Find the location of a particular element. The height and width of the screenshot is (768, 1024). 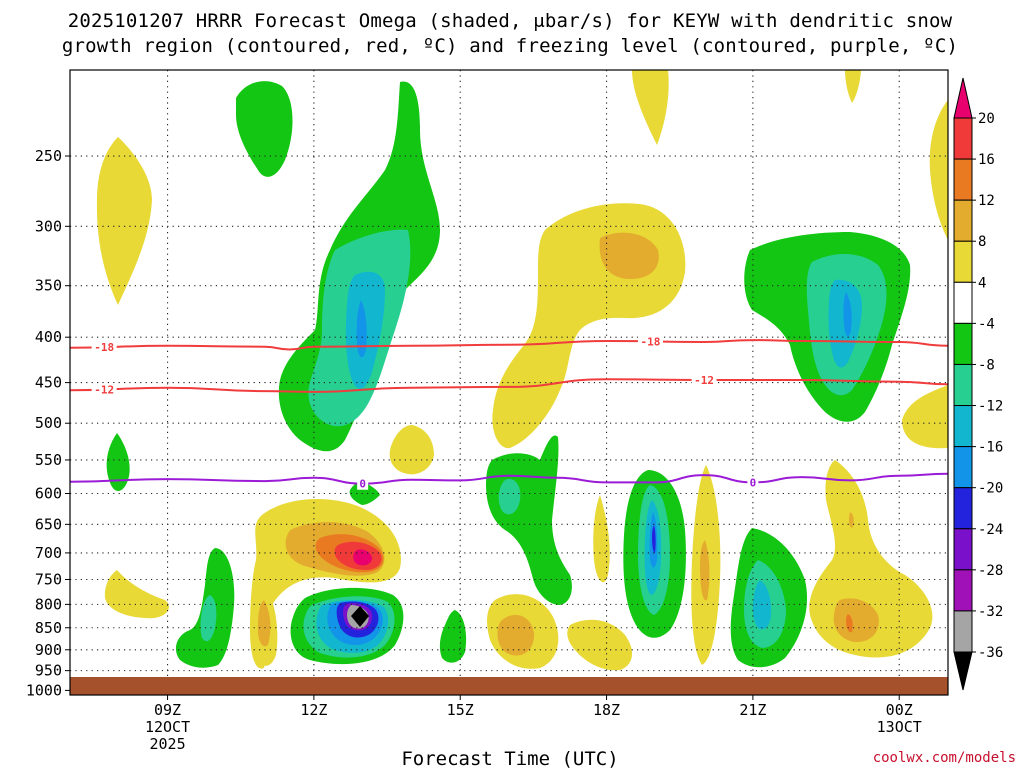

omega-region-sink-20z-col-orange is located at coordinates (705, 570).